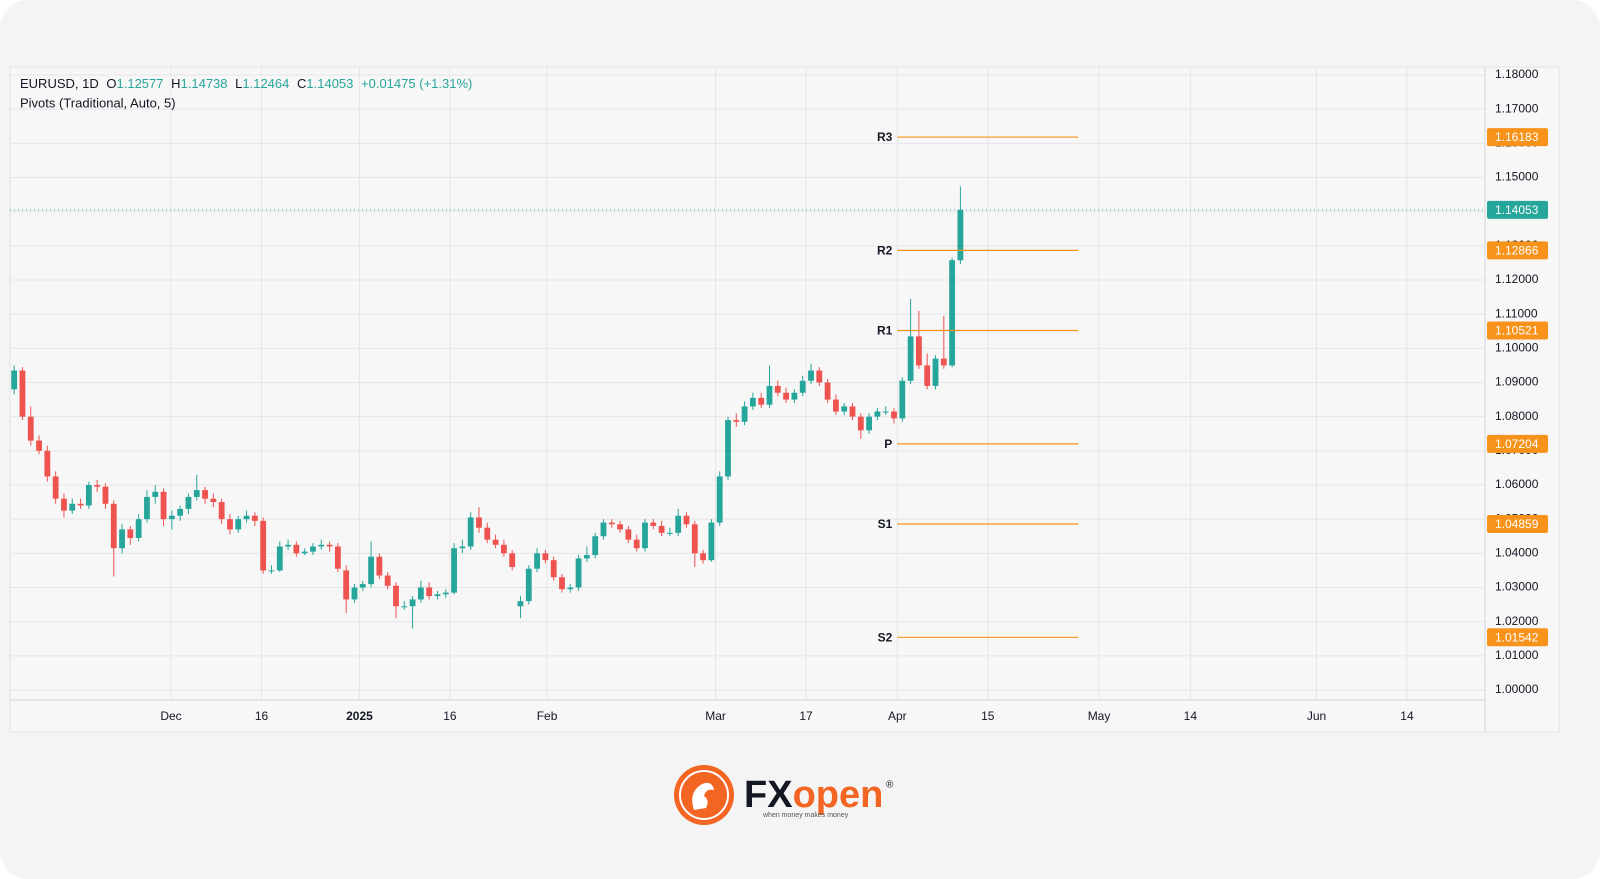  What do you see at coordinates (805, 815) in the screenshot?
I see `brand-tagline: when money makes money` at bounding box center [805, 815].